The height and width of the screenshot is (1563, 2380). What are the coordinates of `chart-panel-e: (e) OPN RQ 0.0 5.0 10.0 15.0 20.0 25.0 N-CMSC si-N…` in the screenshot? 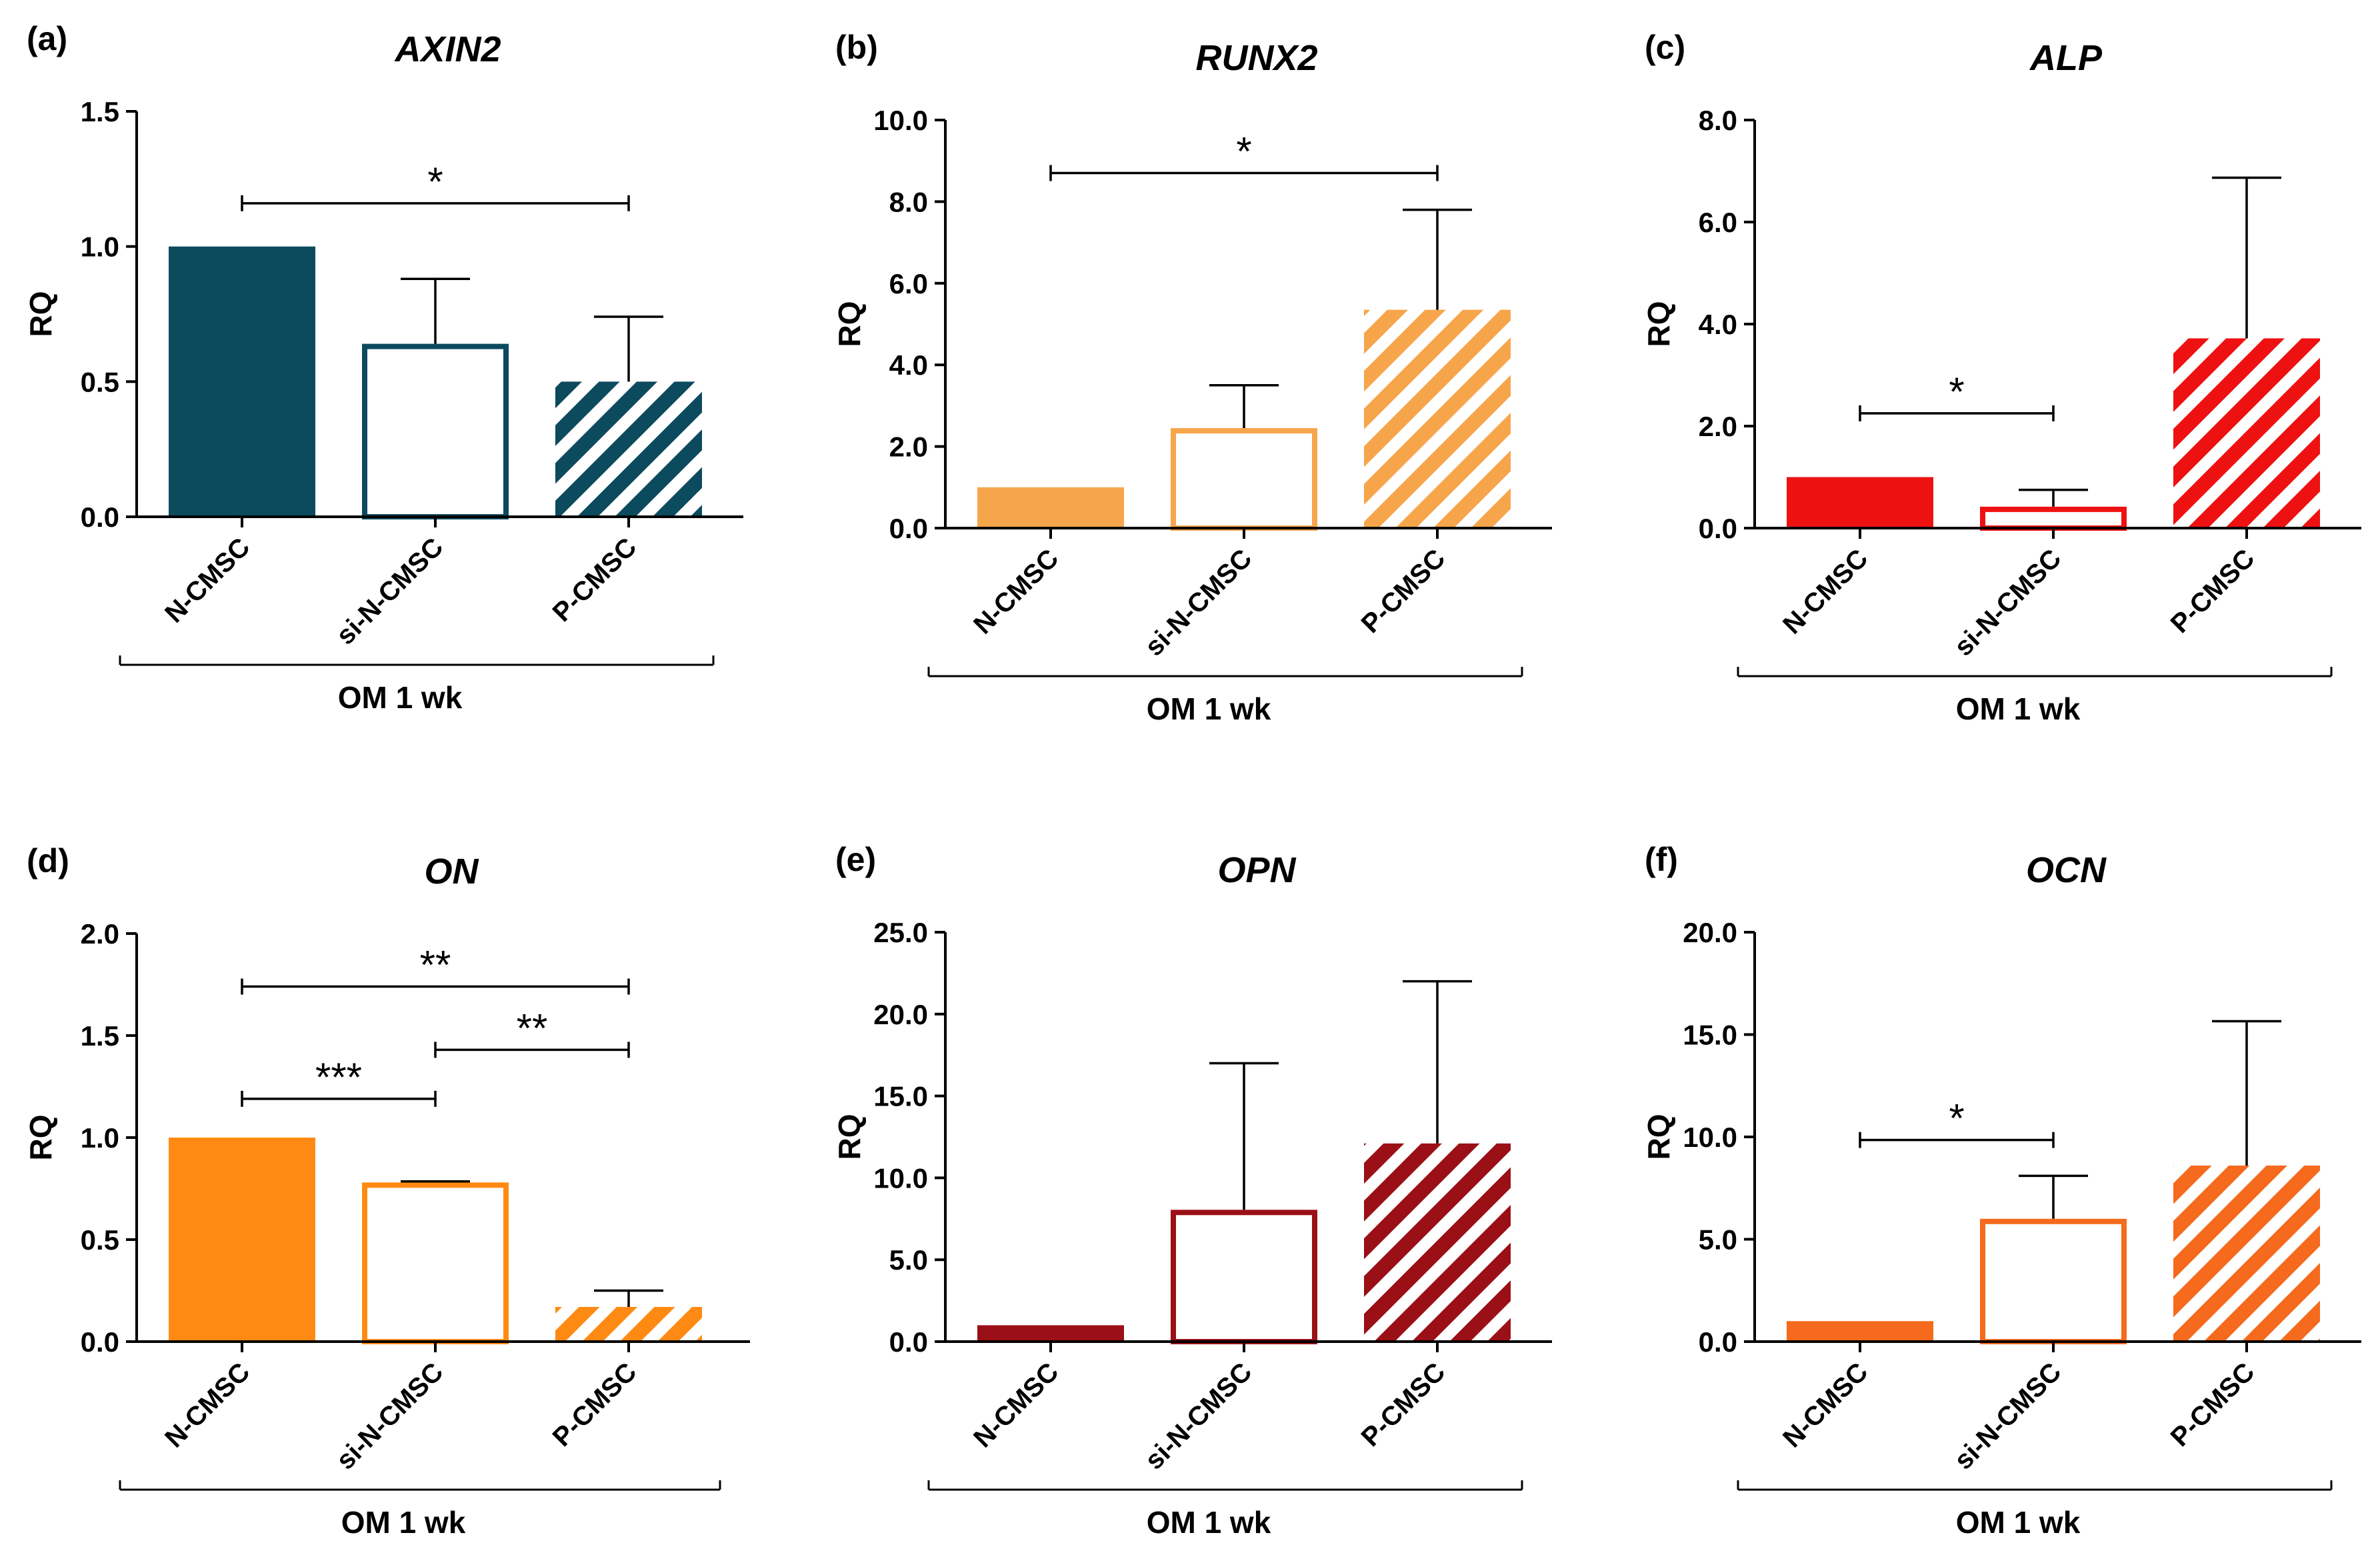 It's located at (1192, 1191).